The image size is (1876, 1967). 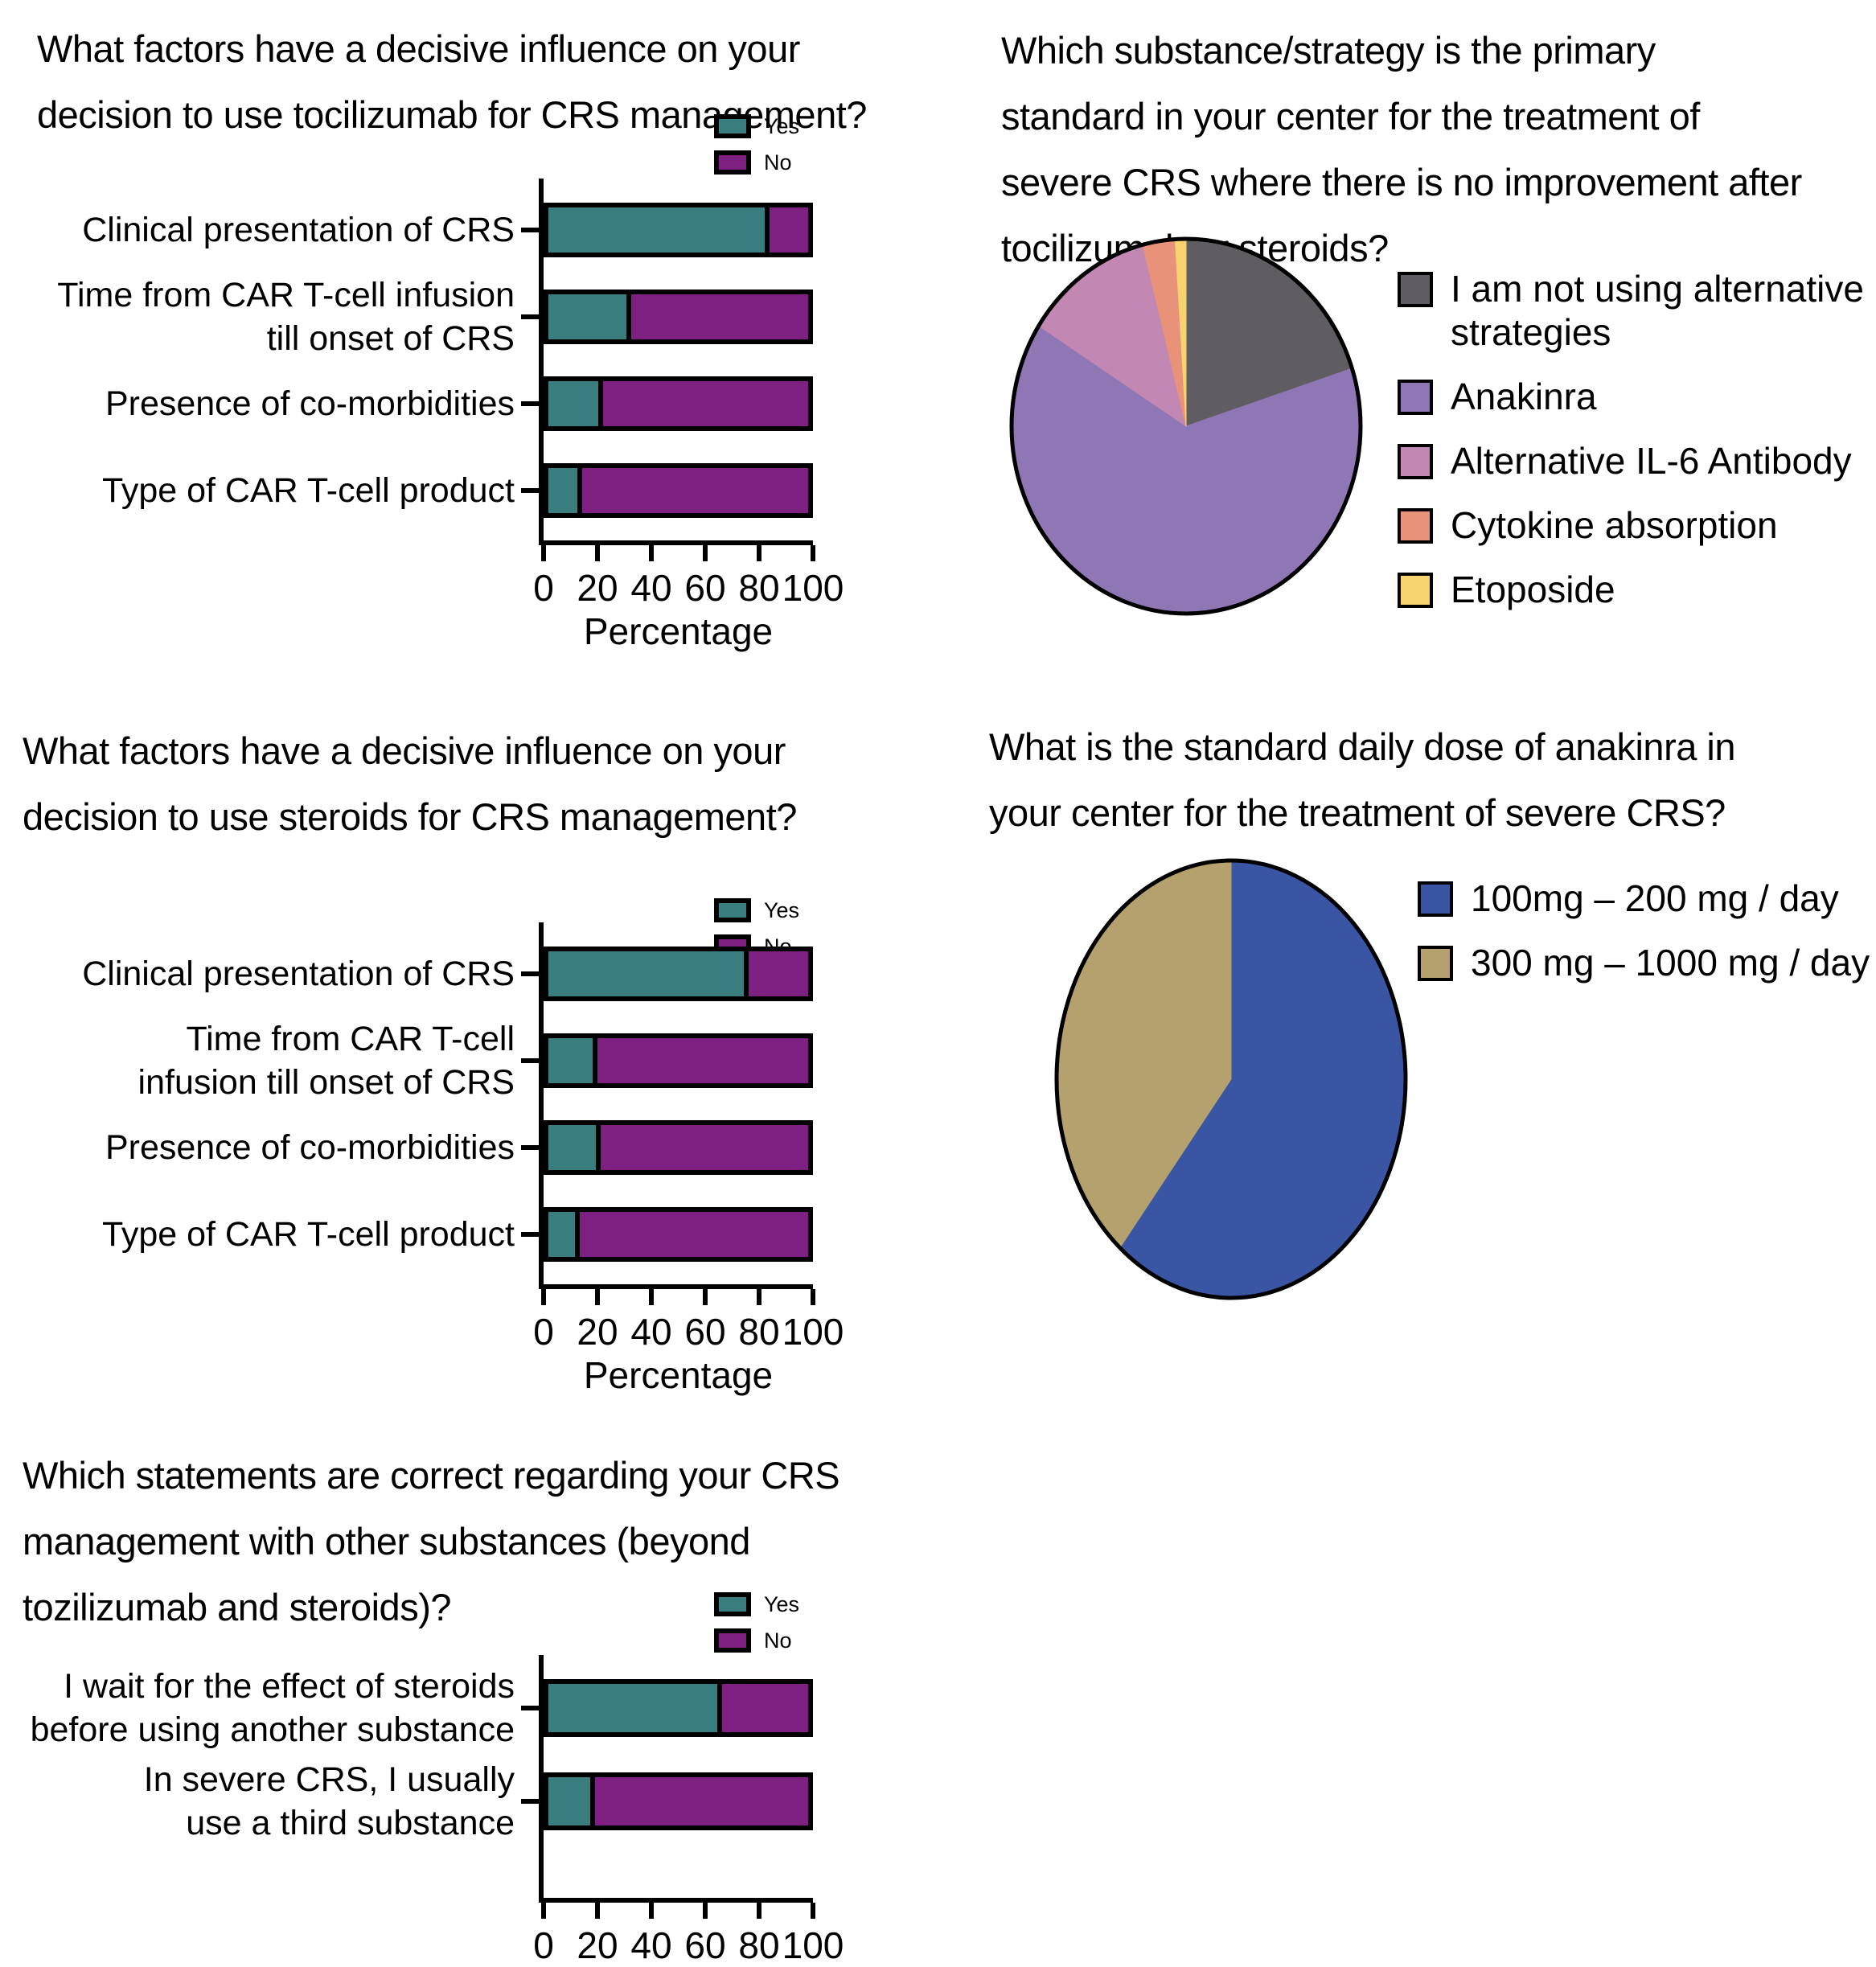 I want to click on legend-item: I am not using alternative strategies, so click(x=1631, y=310).